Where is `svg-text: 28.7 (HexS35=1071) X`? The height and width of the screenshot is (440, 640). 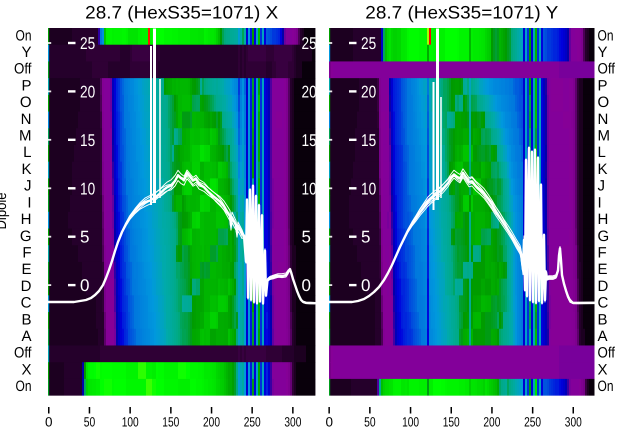 svg-text: 28.7 (HexS35=1071) X is located at coordinates (181, 13).